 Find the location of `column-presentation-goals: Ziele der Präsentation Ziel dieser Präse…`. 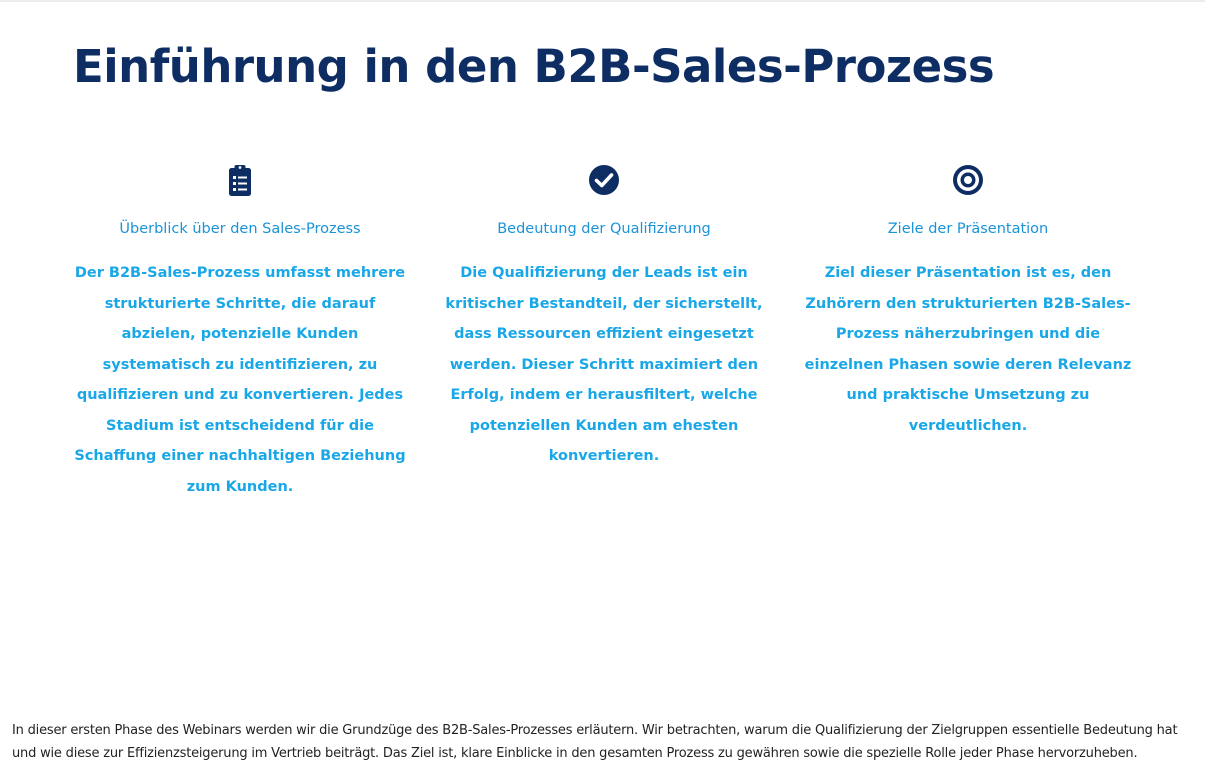

column-presentation-goals: Ziele der Präsentation Ziel dieser Präse… is located at coordinates (968, 301).